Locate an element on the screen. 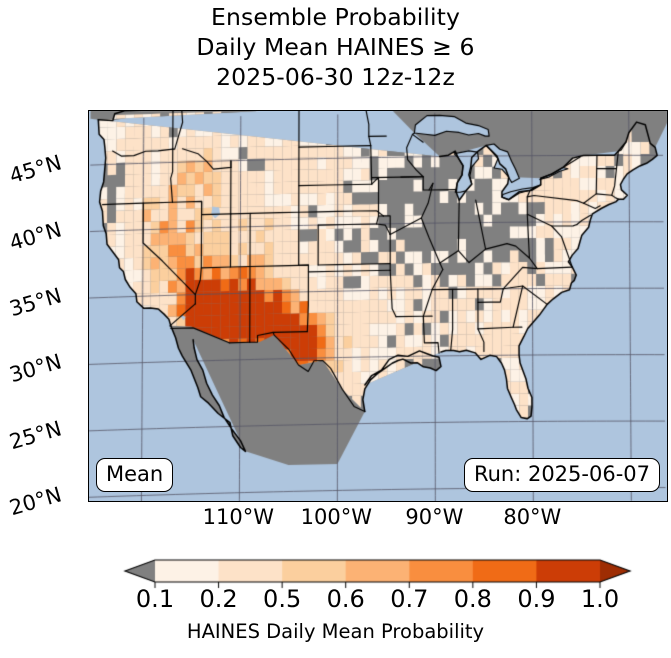  lat-tick-40: 40°N is located at coordinates (35, 236).